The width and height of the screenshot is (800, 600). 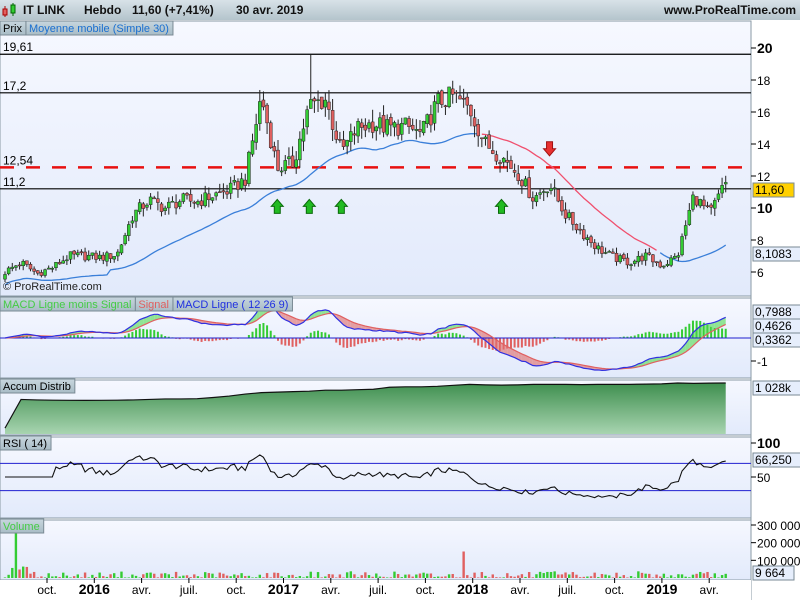 I want to click on volume-legend-text: Volume, so click(x=21, y=527).